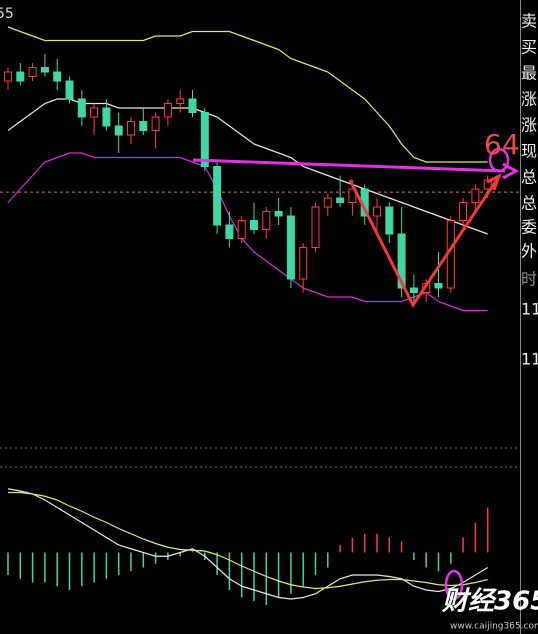 The image size is (538, 634). Describe the element at coordinates (248, 540) in the screenshot. I see `indicator-line` at that location.